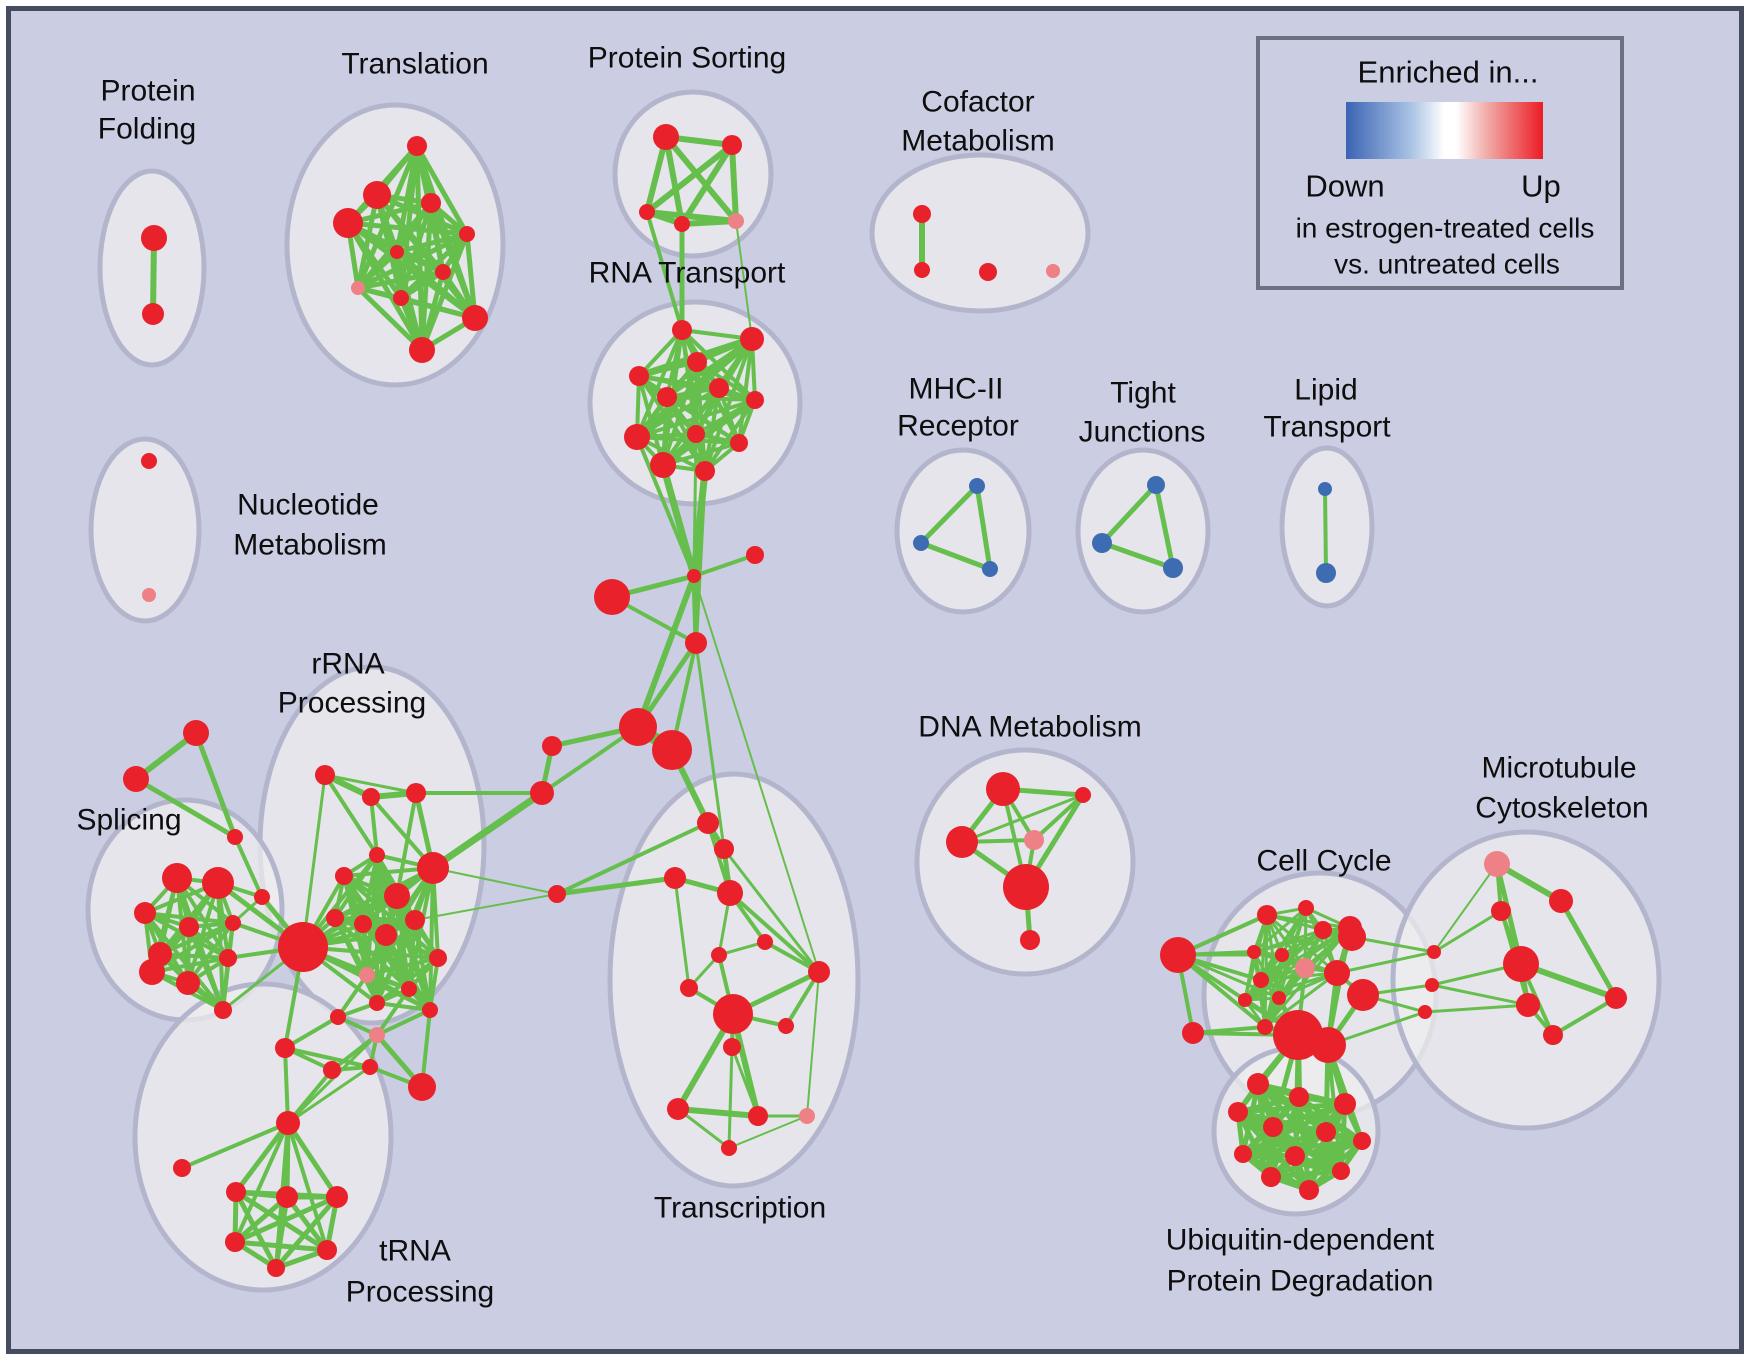 This screenshot has width=1750, height=1360. I want to click on network-node-92-up, so click(733, 1014).